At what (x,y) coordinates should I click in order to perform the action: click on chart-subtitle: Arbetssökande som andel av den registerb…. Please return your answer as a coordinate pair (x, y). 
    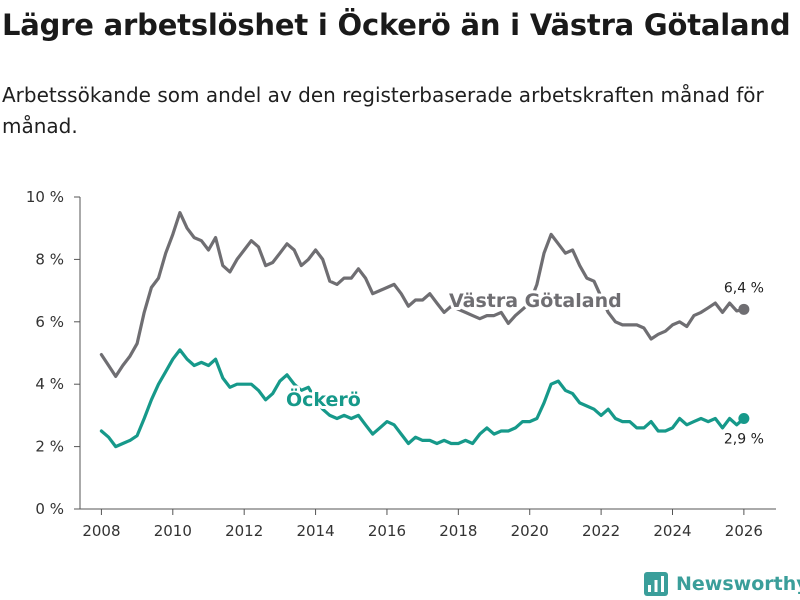
    Looking at the image, I should click on (383, 110).